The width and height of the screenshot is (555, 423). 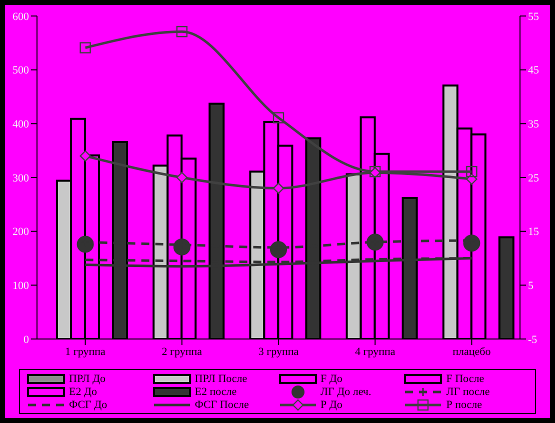 What do you see at coordinates (21, 70) in the screenshot?
I see `y-tick-label: 500` at bounding box center [21, 70].